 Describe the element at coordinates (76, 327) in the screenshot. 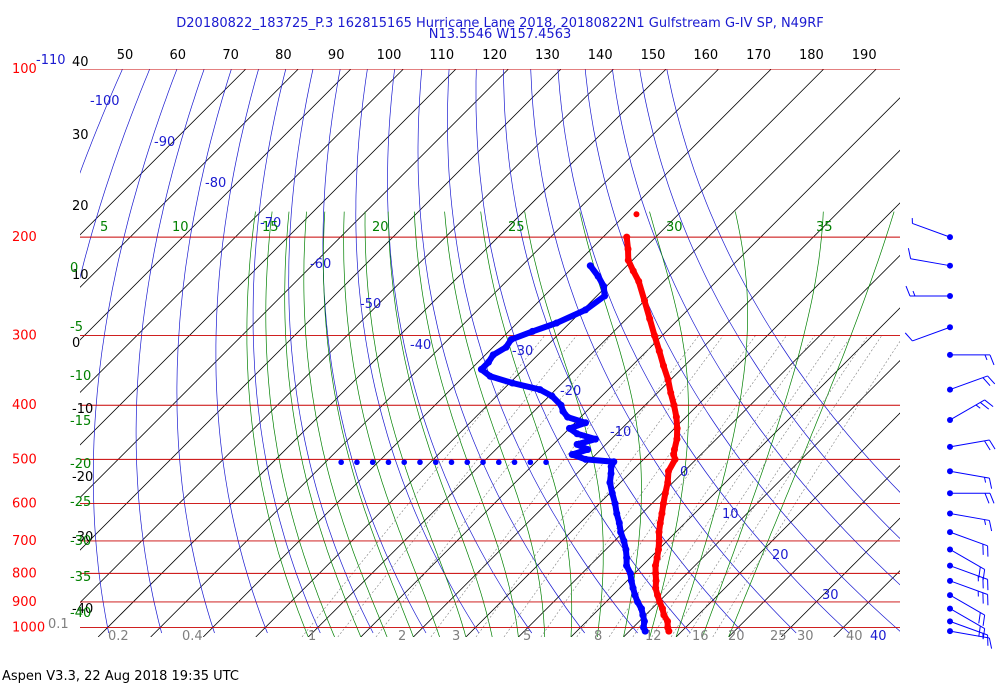

I see `moist-adiabat-label: -5` at that location.